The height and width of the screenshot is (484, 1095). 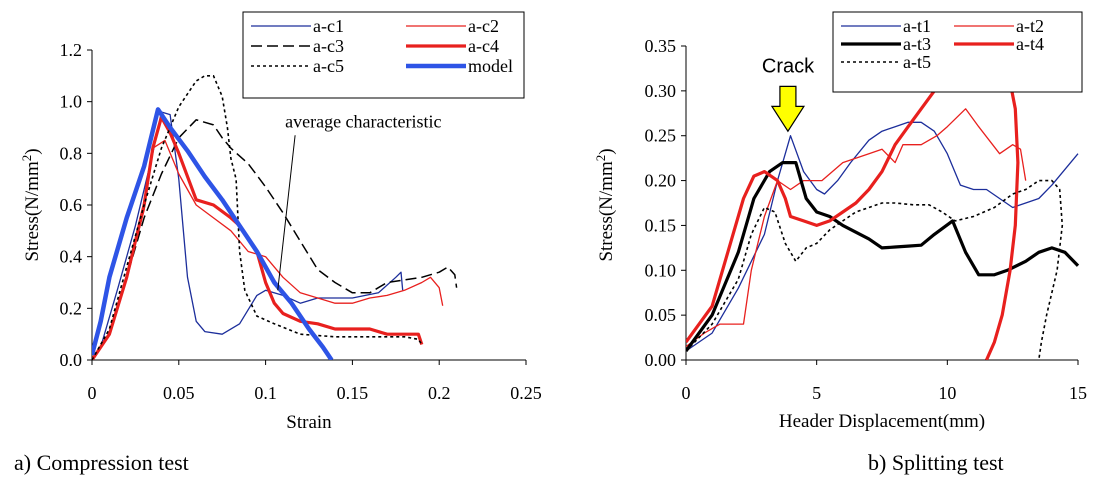 I want to click on y-tick-label: 1.0, so click(x=71, y=102).